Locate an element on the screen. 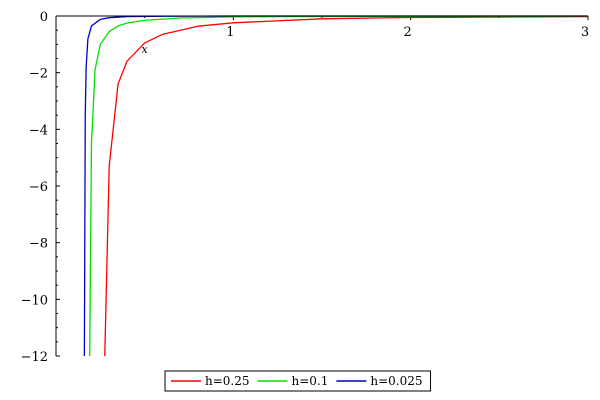 The width and height of the screenshot is (600, 400). x-axis-ticks: 1 2 3 is located at coordinates (366, 28).